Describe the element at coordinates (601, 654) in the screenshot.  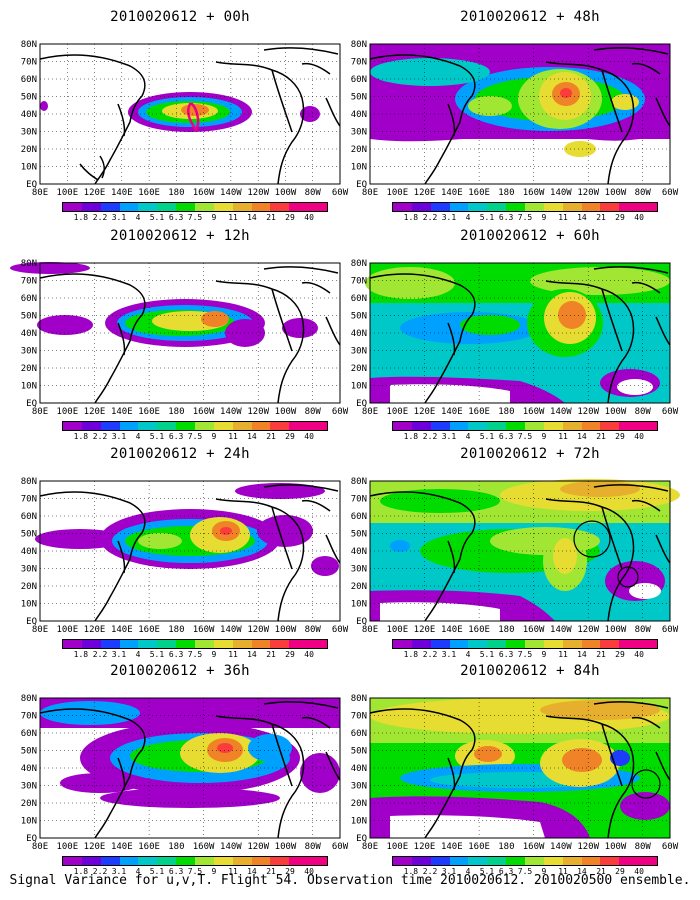
I see `colorbar-level: 21` at that location.